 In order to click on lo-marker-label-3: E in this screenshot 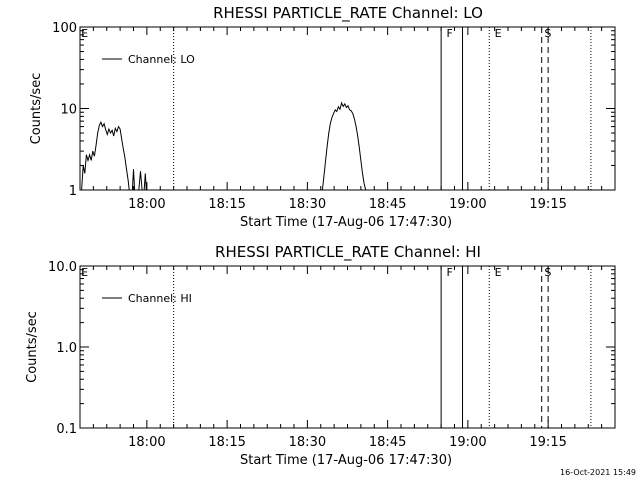, I will do `click(84, 33)`.